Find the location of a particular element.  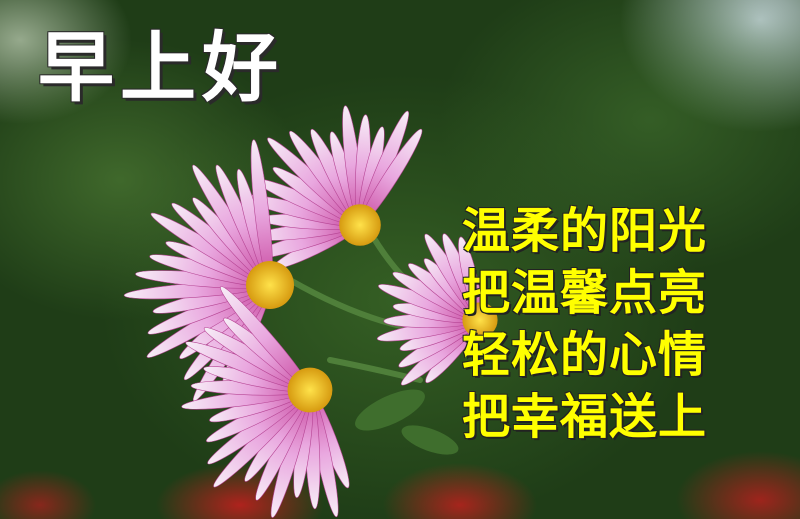

chrysanthemum-bottom is located at coordinates (265, 402).